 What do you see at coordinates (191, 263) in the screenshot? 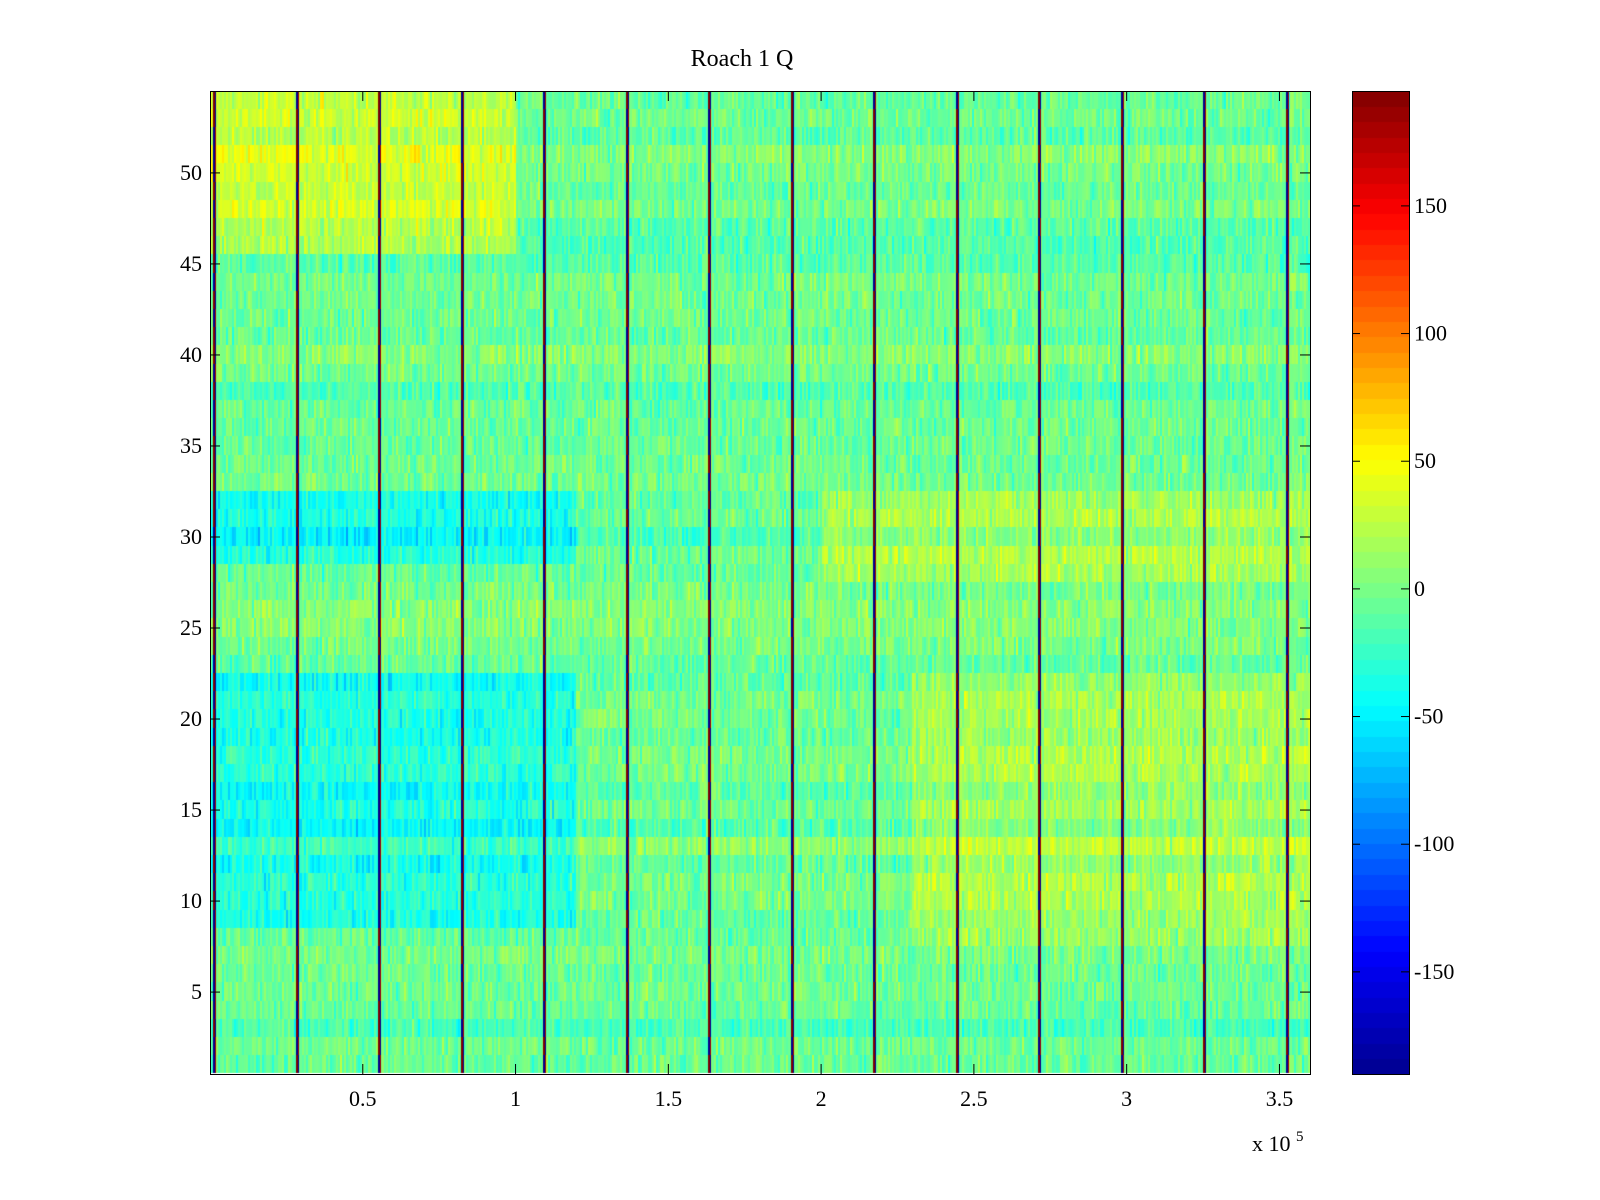
I see `y-tick-label: 45` at bounding box center [191, 263].